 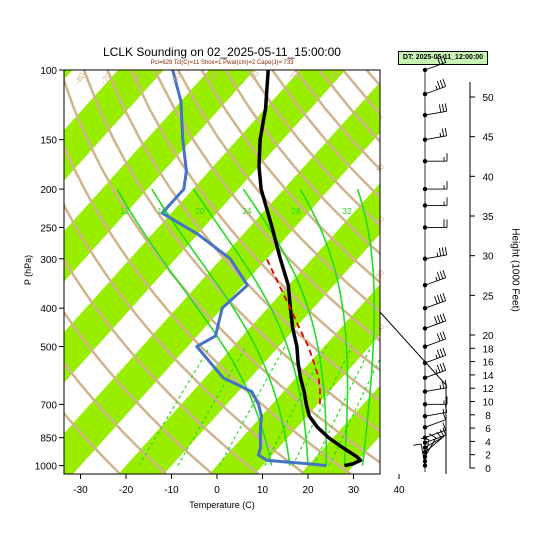 I want to click on moist-adiabat-label: 20, so click(x=200, y=211).